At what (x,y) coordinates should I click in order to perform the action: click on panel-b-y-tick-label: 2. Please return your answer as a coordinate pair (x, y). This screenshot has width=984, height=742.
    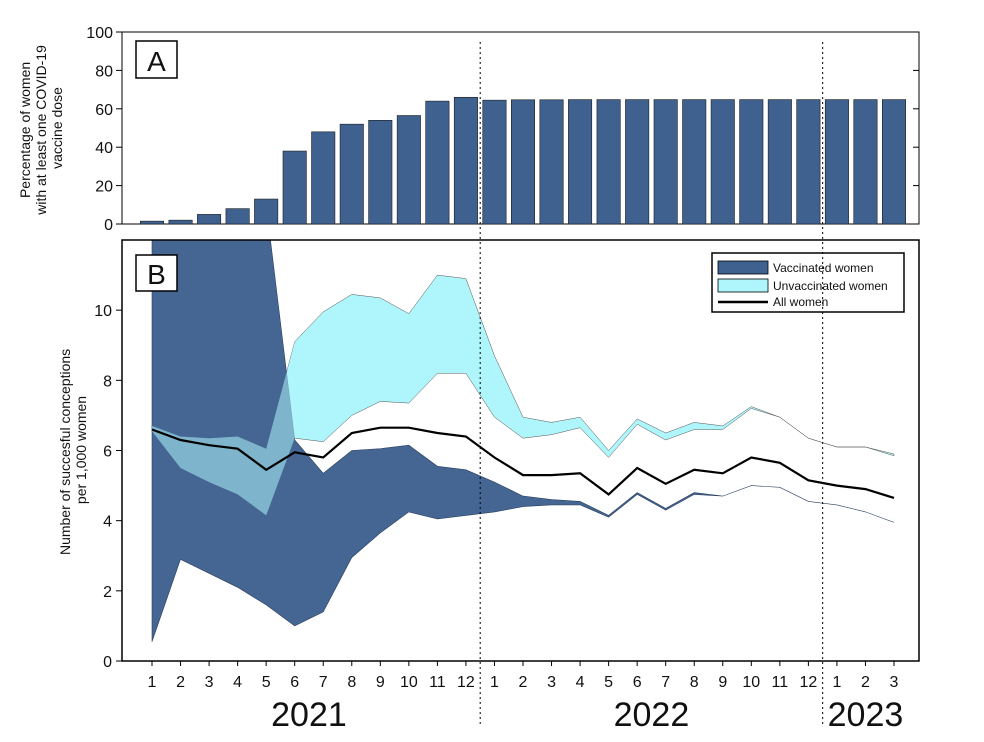
    Looking at the image, I should click on (107, 592).